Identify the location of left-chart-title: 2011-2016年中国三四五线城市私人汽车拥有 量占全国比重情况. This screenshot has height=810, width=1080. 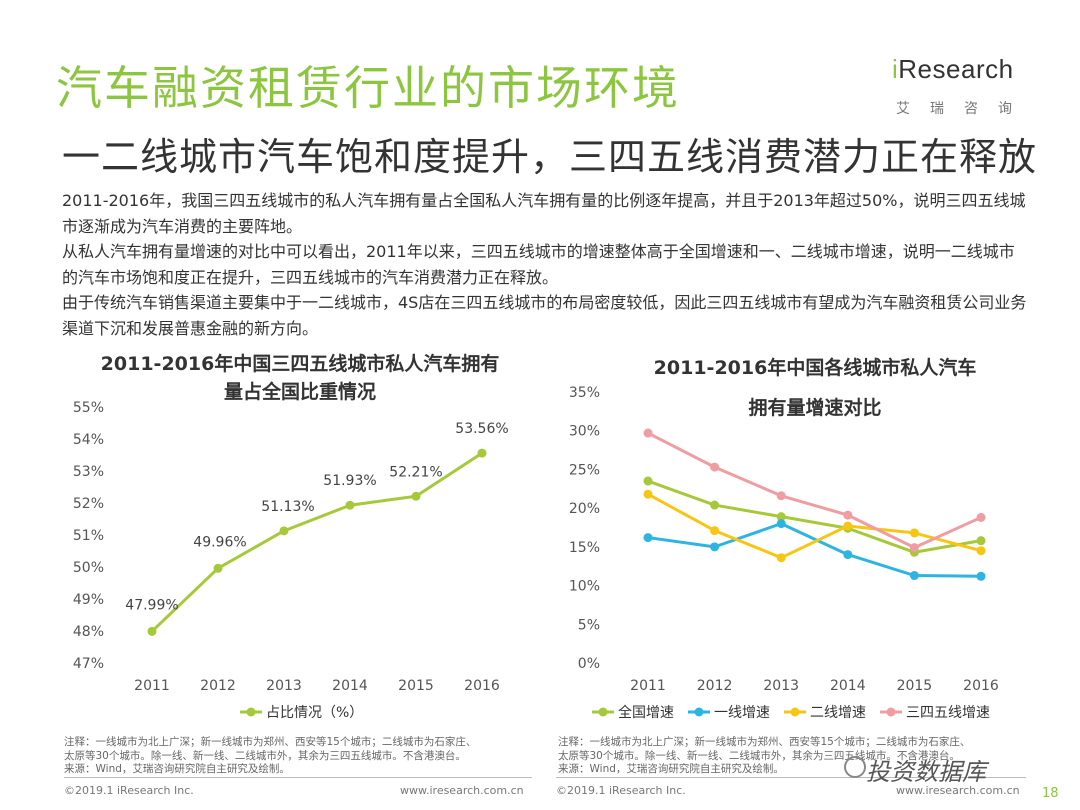
(300, 378).